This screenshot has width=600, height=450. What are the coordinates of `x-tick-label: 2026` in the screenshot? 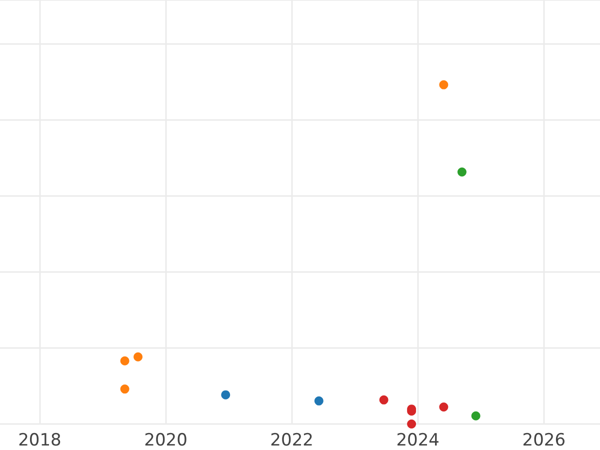 It's located at (544, 440).